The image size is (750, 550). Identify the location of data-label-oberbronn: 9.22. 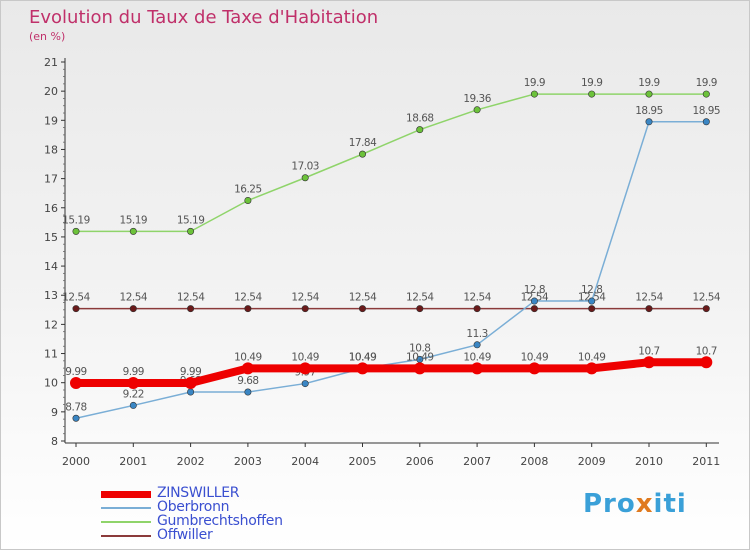
(133, 394).